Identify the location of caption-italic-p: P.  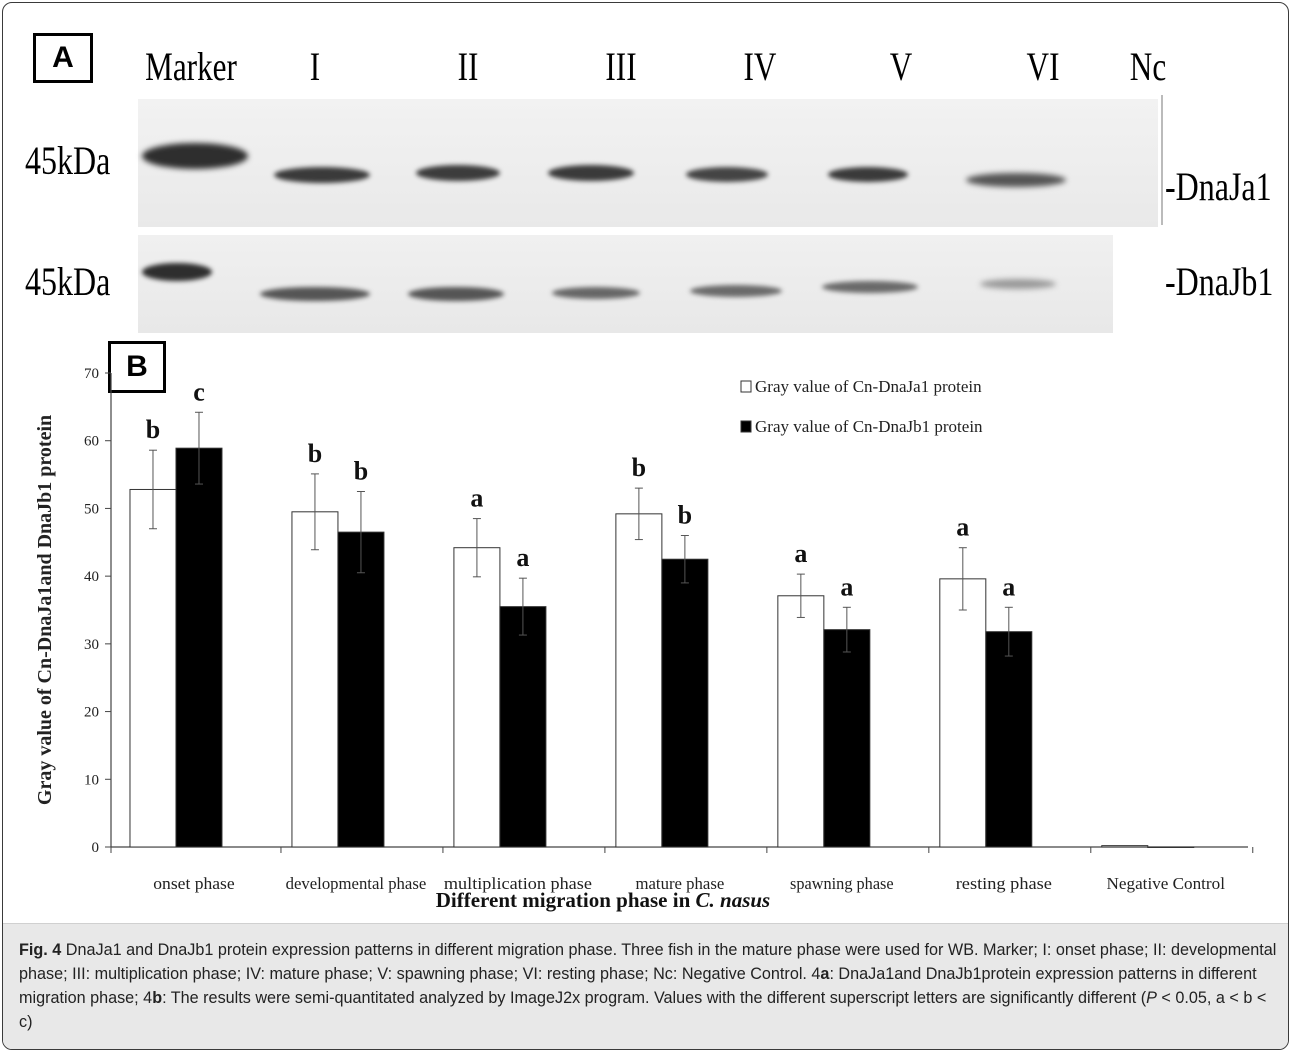
(1151, 998).